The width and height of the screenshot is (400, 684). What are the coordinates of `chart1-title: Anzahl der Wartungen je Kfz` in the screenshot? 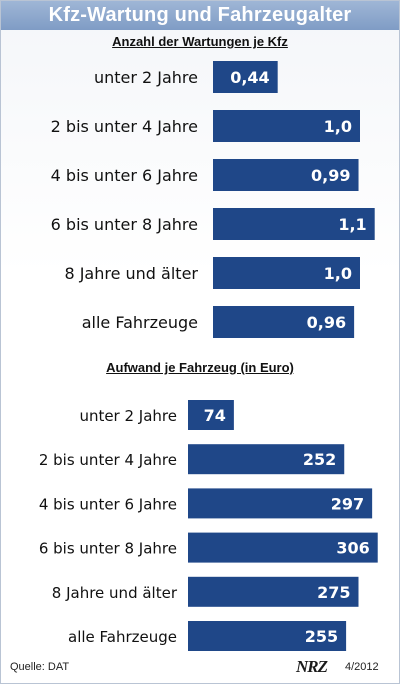 It's located at (200, 41).